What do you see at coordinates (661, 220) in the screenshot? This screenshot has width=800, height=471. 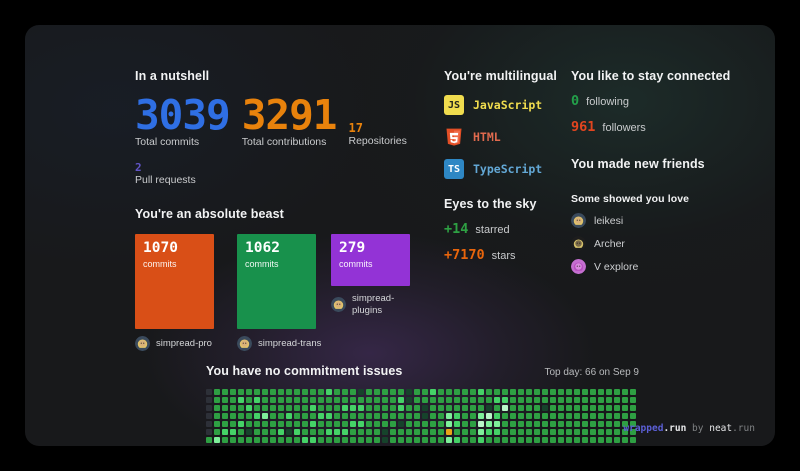 I see `love-list-item: leikesi` at bounding box center [661, 220].